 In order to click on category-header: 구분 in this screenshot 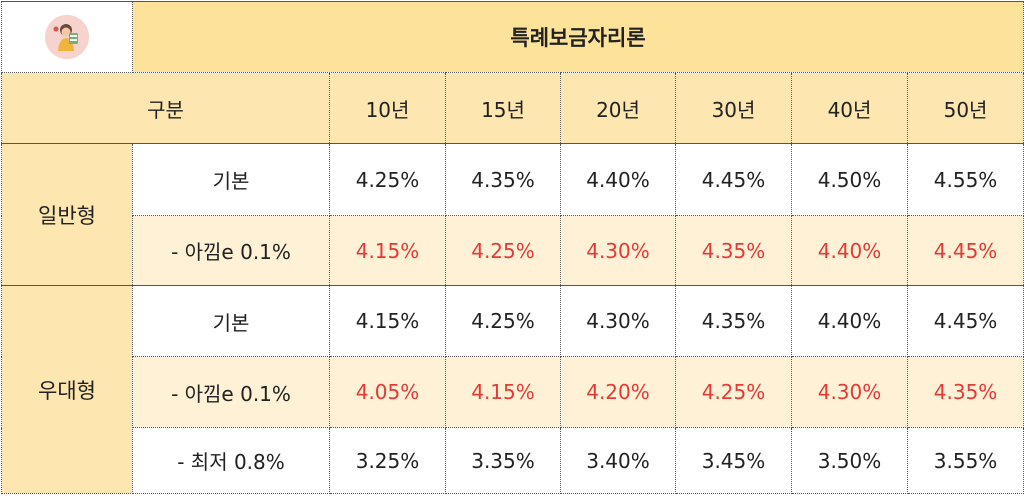, I will do `click(165, 108)`.